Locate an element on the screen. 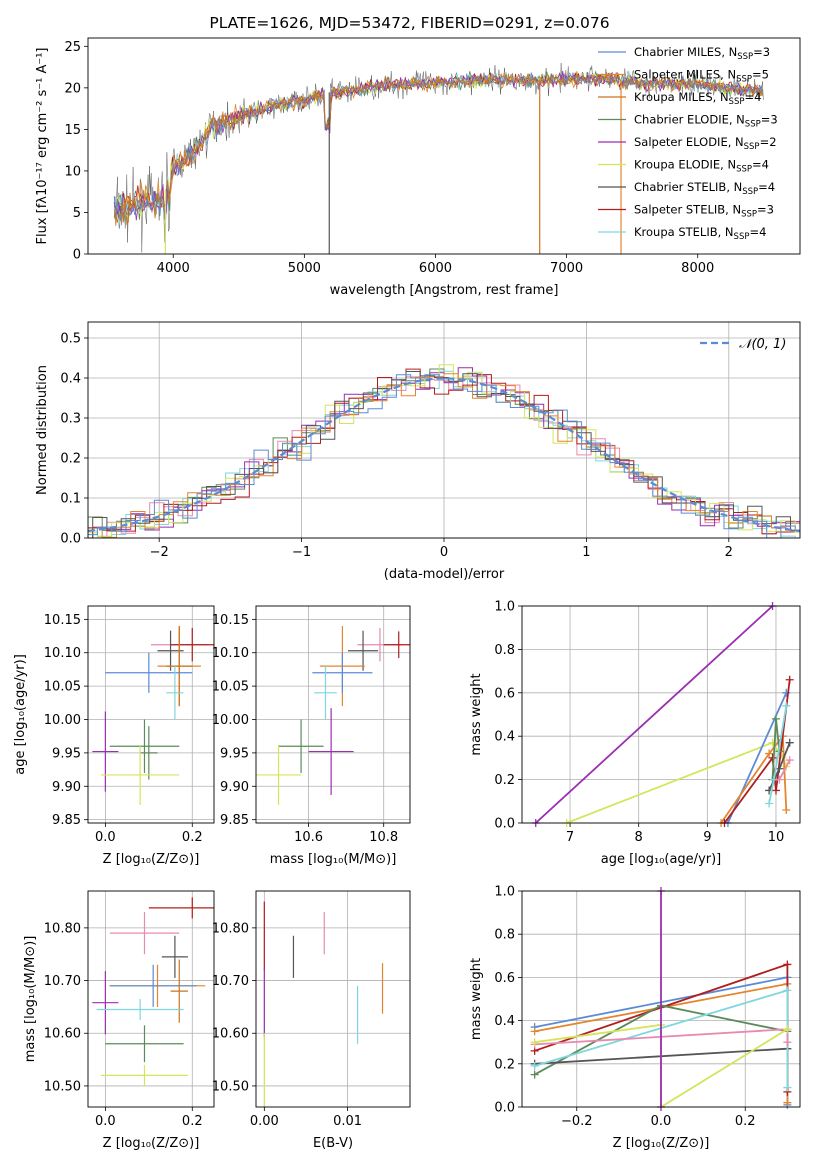  y-tick-label: 9.95 is located at coordinates (234, 753).